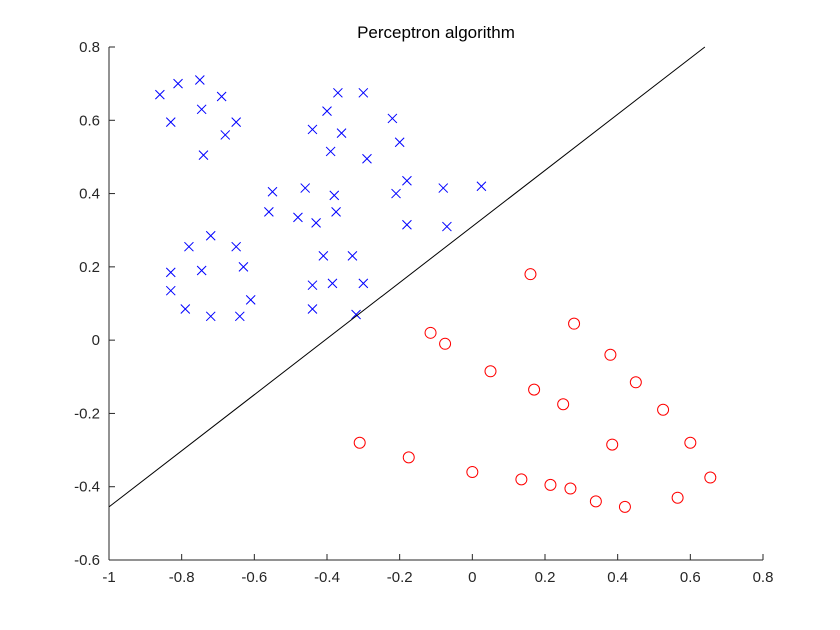  Describe the element at coordinates (690, 577) in the screenshot. I see `x-tick-label: 0.6` at that location.